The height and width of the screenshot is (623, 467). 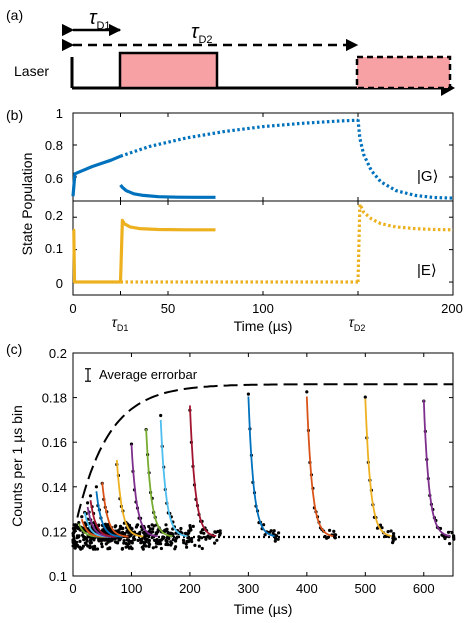 I want to click on panel-c-label: (c), so click(x=14, y=349).